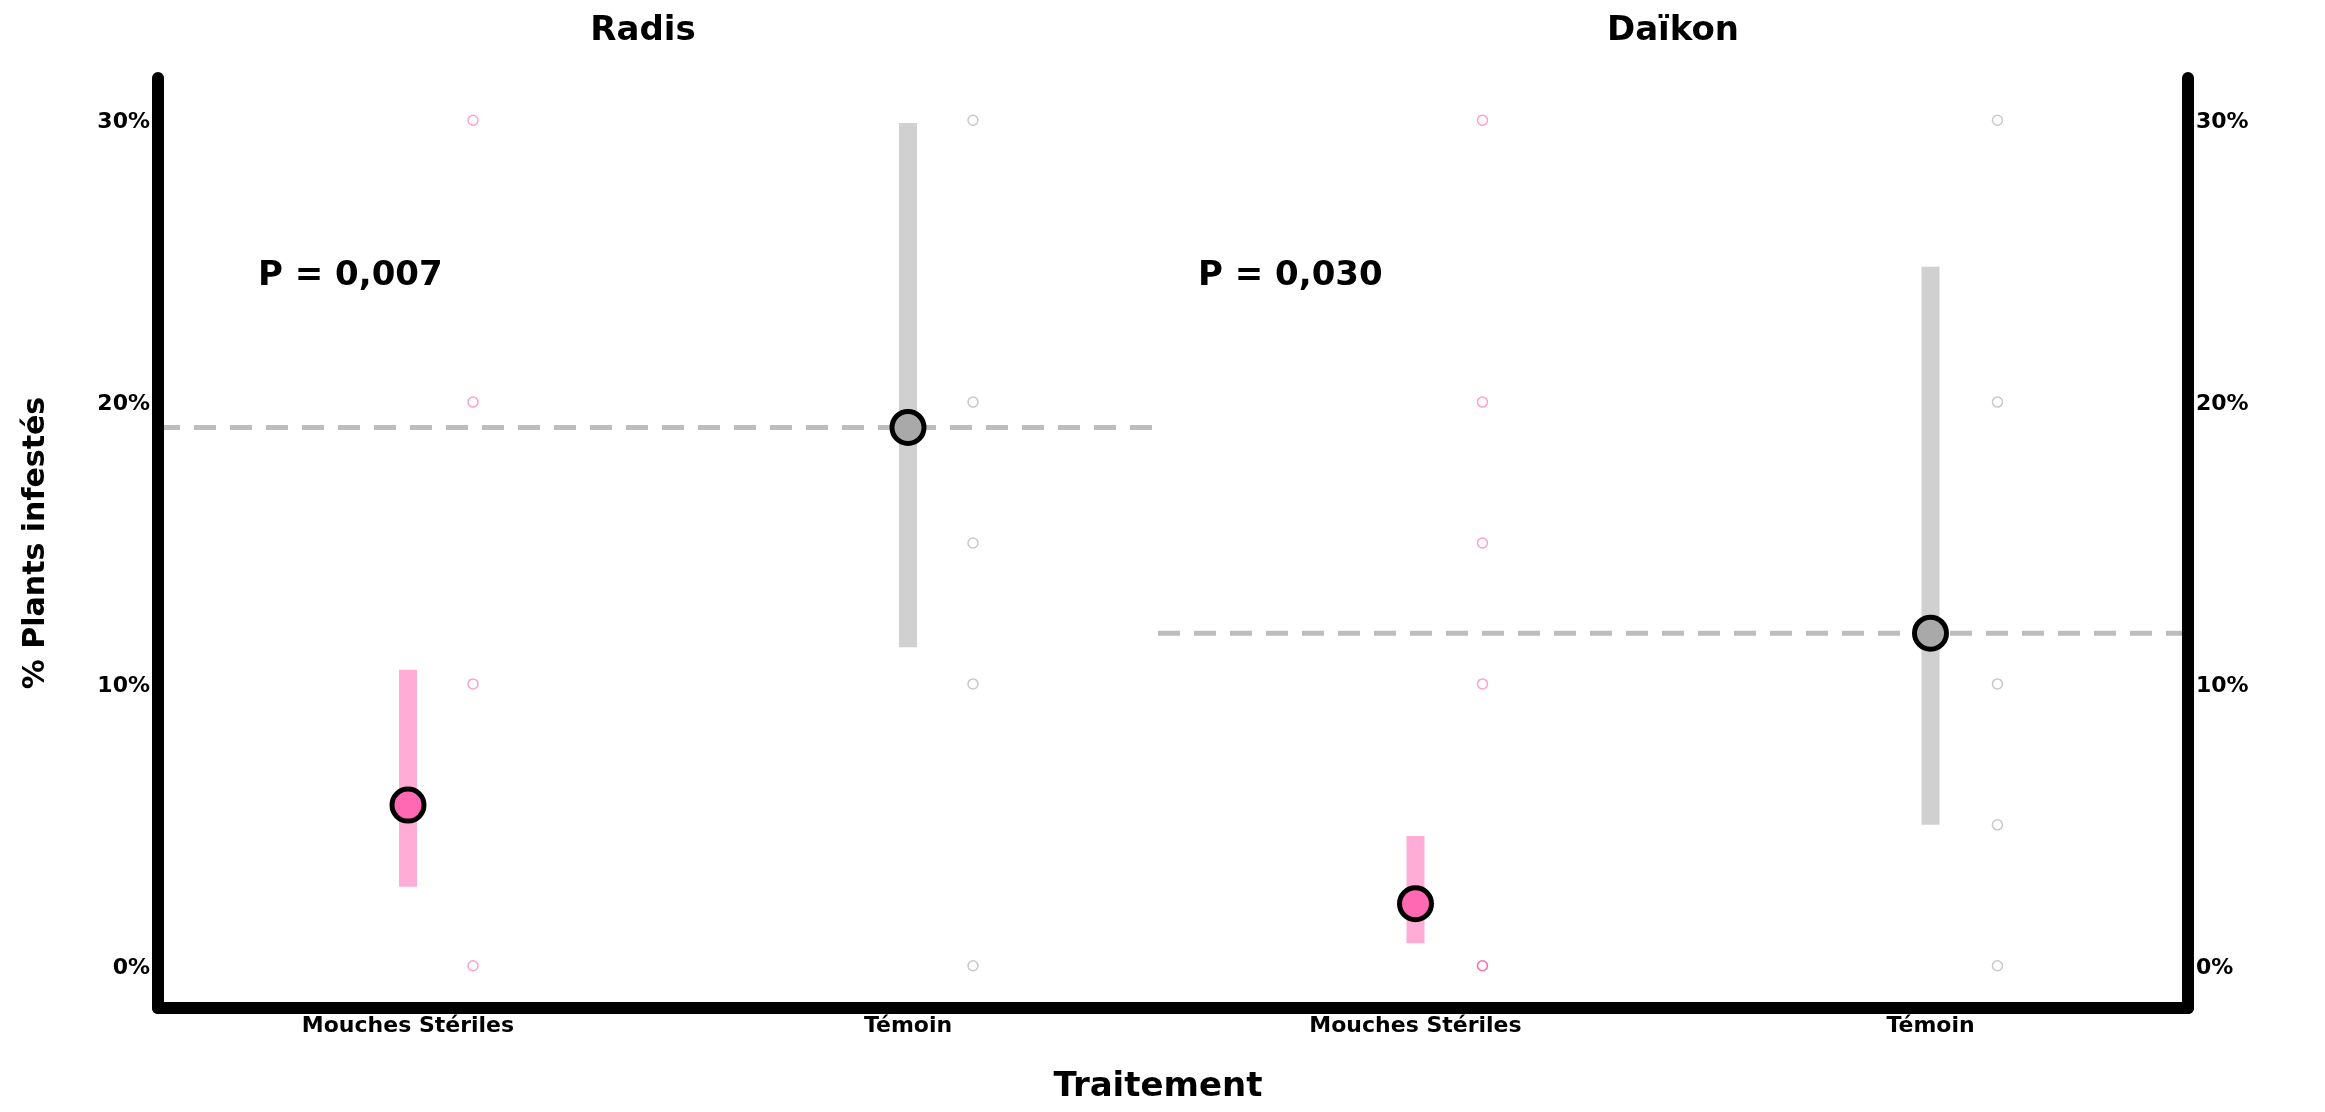 Image resolution: width=2325 pixels, height=1112 pixels. Describe the element at coordinates (33, 543) in the screenshot. I see `y-axis-title: % Plants infestés` at that location.